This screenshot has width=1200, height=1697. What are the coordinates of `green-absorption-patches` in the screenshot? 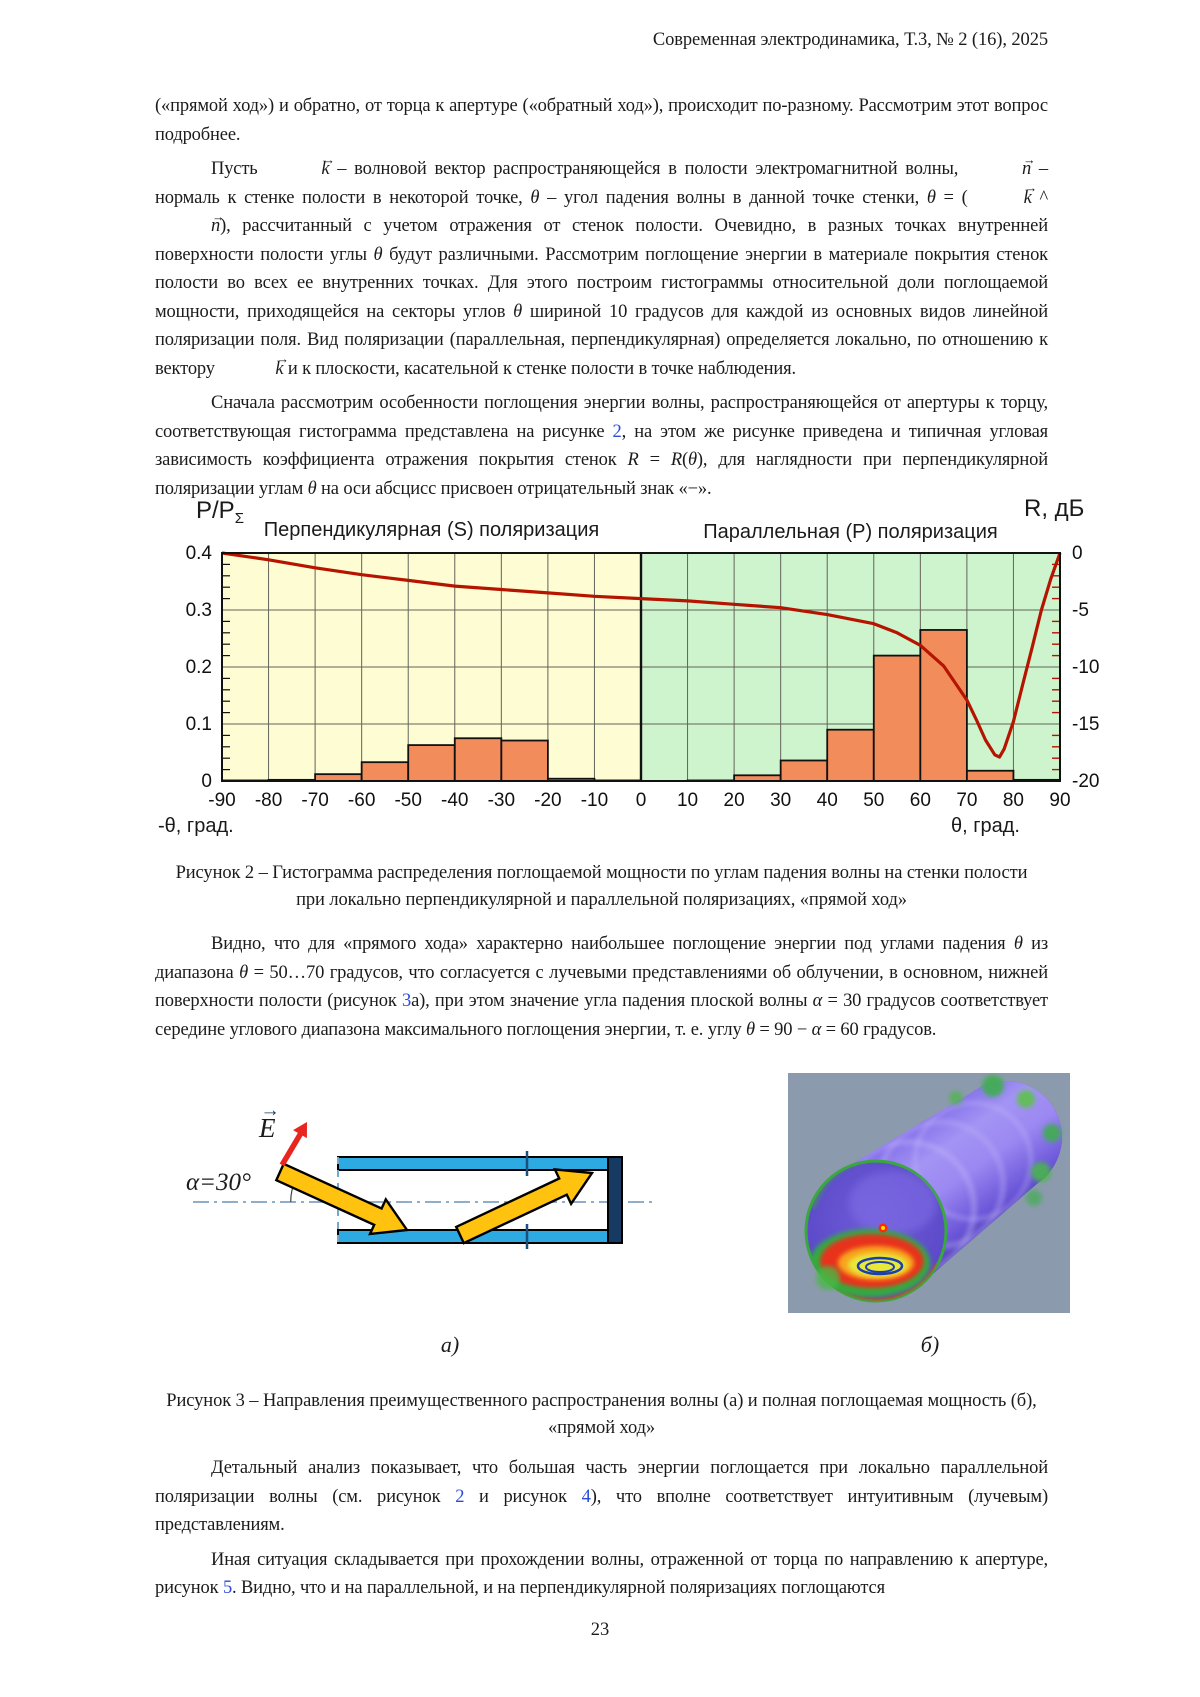 It's located at (1005, 1140).